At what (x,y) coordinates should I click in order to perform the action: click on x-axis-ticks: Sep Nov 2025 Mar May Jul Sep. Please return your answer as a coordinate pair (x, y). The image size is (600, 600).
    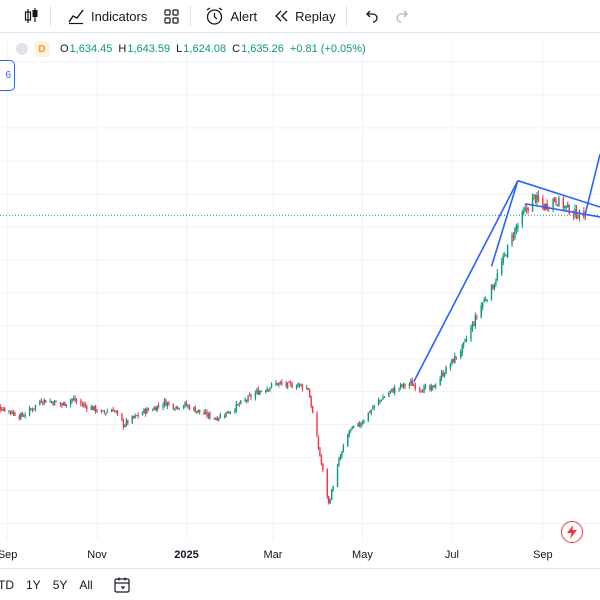
    Looking at the image, I should click on (276, 555).